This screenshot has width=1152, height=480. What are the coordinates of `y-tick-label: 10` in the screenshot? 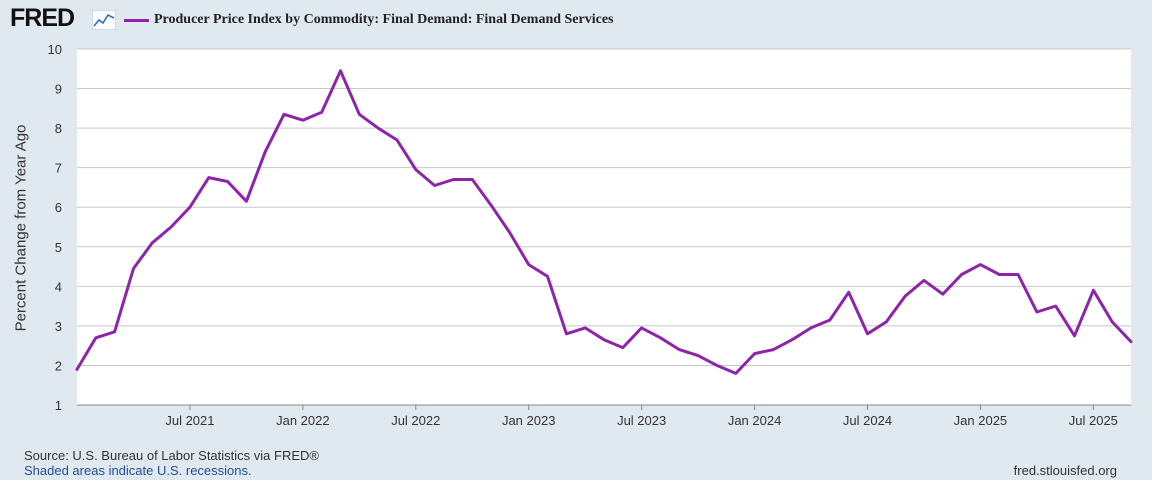 It's located at (55, 49).